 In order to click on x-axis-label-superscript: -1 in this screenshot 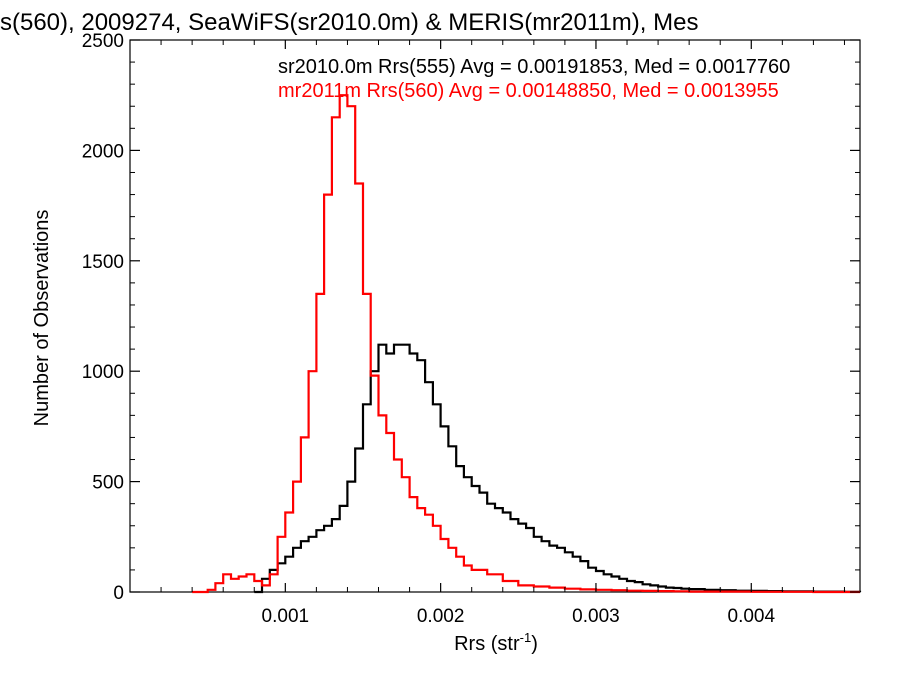, I will do `click(526, 637)`.